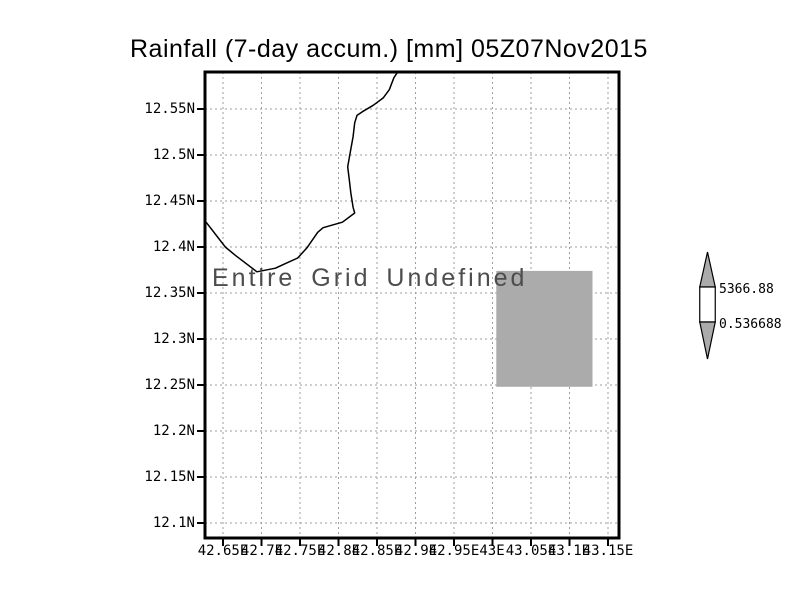 The width and height of the screenshot is (792, 612). I want to click on y-tick-label: 12.2N, so click(173, 431).